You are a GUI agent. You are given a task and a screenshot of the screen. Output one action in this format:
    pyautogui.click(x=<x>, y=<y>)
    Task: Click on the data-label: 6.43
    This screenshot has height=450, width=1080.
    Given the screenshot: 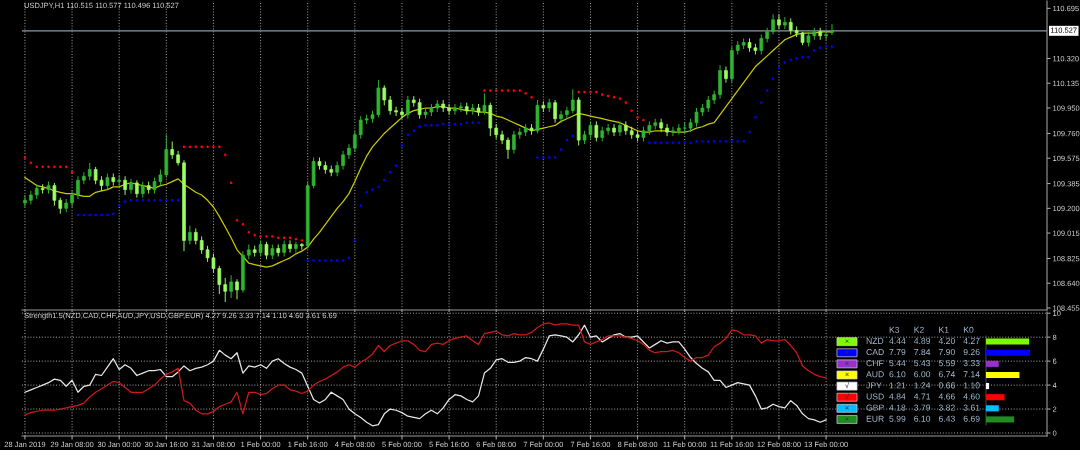 What is the action you would take?
    pyautogui.click(x=946, y=418)
    